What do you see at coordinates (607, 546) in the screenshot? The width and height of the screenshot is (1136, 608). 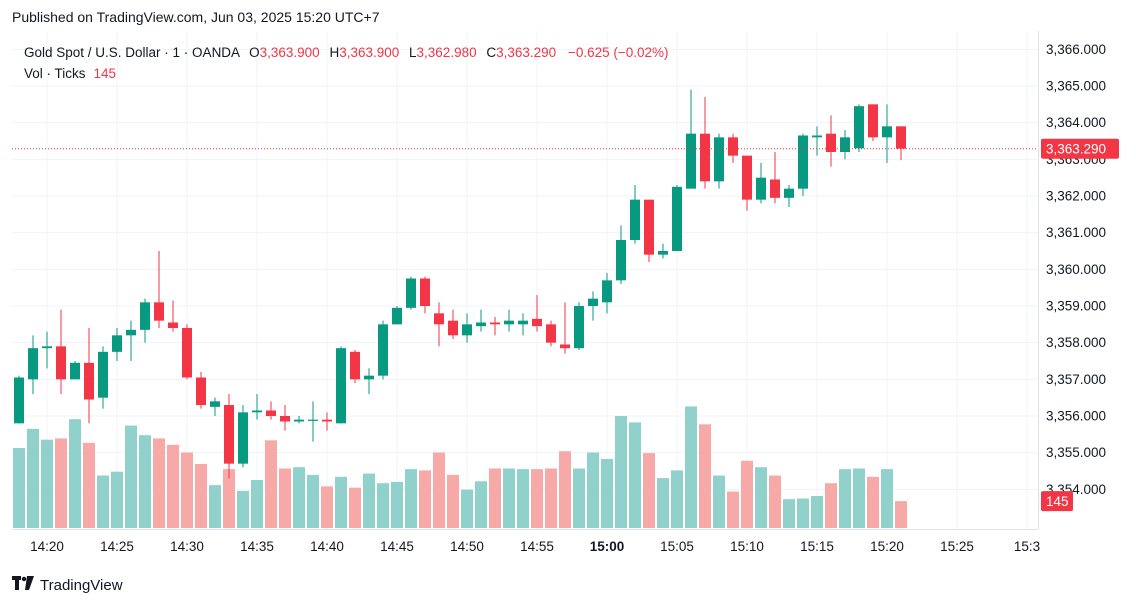 I see `time-tick-label: 15:00` at bounding box center [607, 546].